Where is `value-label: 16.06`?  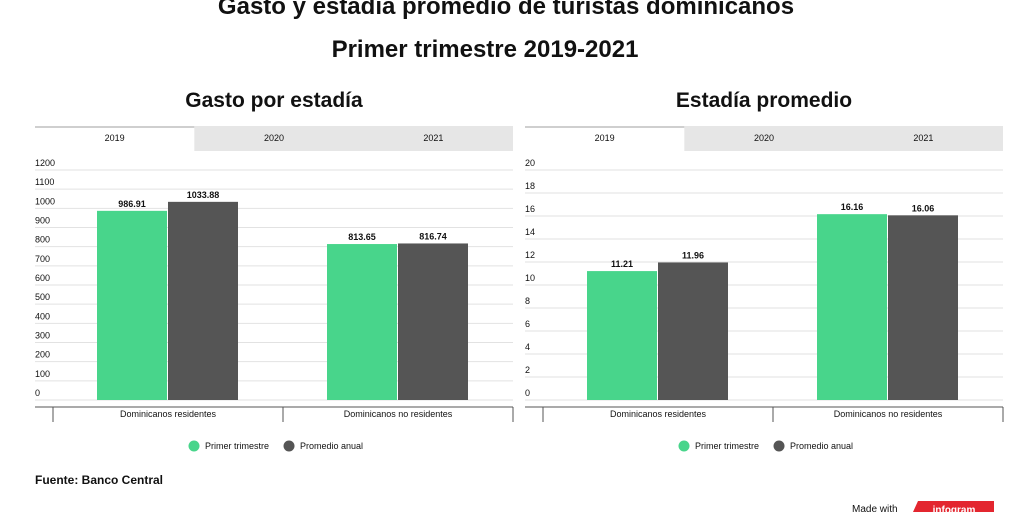
value-label: 16.06 is located at coordinates (923, 208).